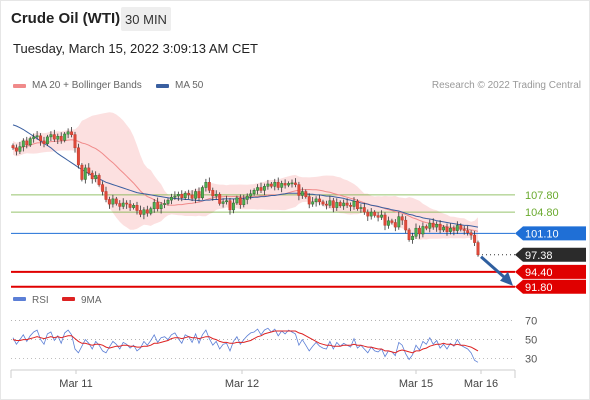 The height and width of the screenshot is (400, 590). I want to click on rsi-tick-label: 50, so click(531, 341).